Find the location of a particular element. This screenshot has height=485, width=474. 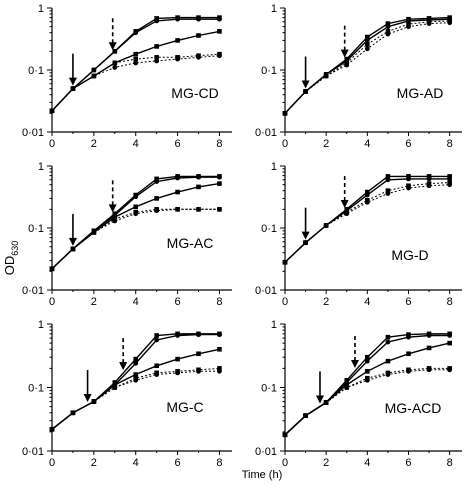

panel-label: MG-ACD is located at coordinates (413, 408).